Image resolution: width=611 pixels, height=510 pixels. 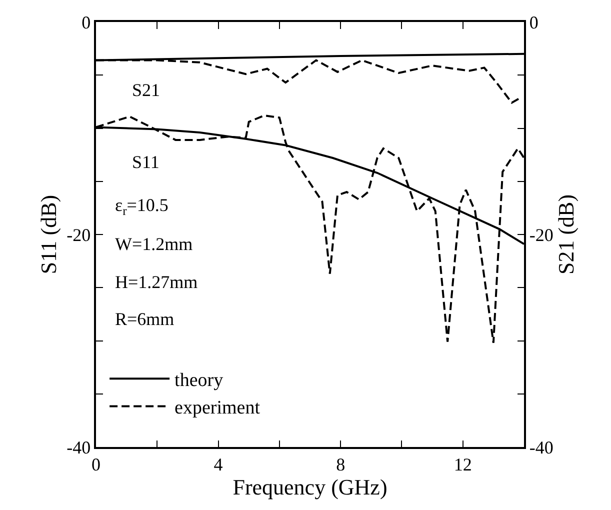 I want to click on legend-label: experiment, so click(x=217, y=408).